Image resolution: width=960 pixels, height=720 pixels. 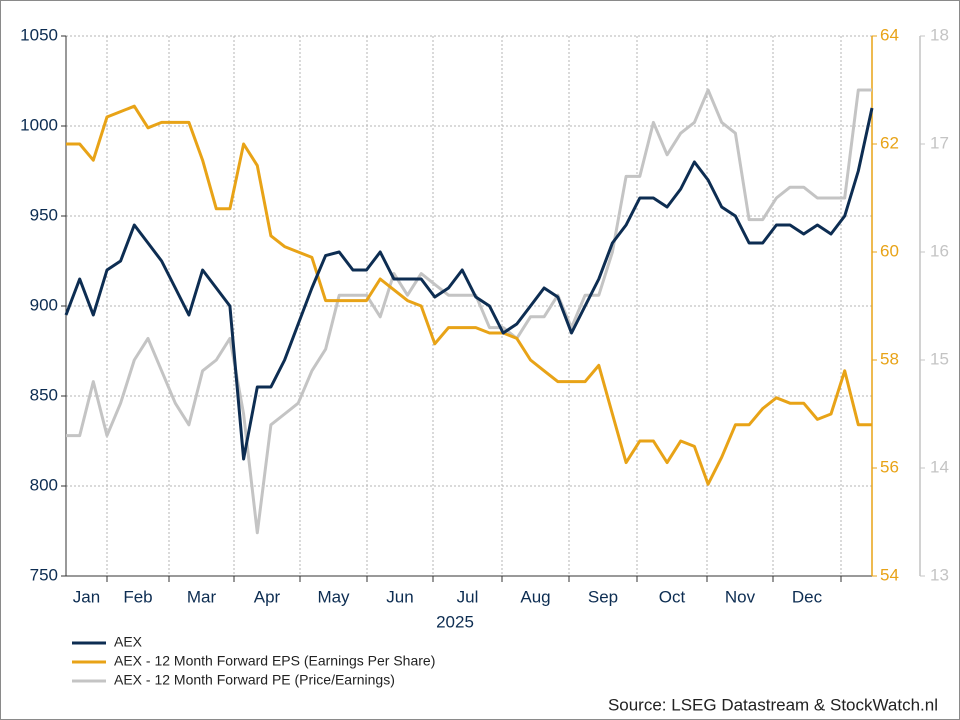 I want to click on y2-tick-label: 58, so click(x=889, y=358).